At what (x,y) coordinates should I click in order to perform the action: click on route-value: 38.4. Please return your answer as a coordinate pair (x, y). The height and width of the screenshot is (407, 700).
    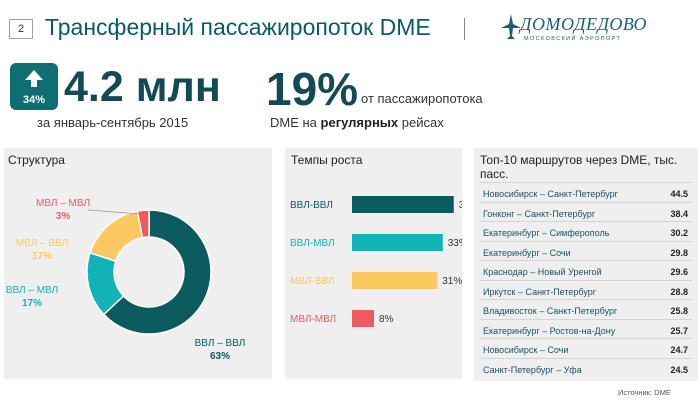
    Looking at the image, I should click on (679, 213).